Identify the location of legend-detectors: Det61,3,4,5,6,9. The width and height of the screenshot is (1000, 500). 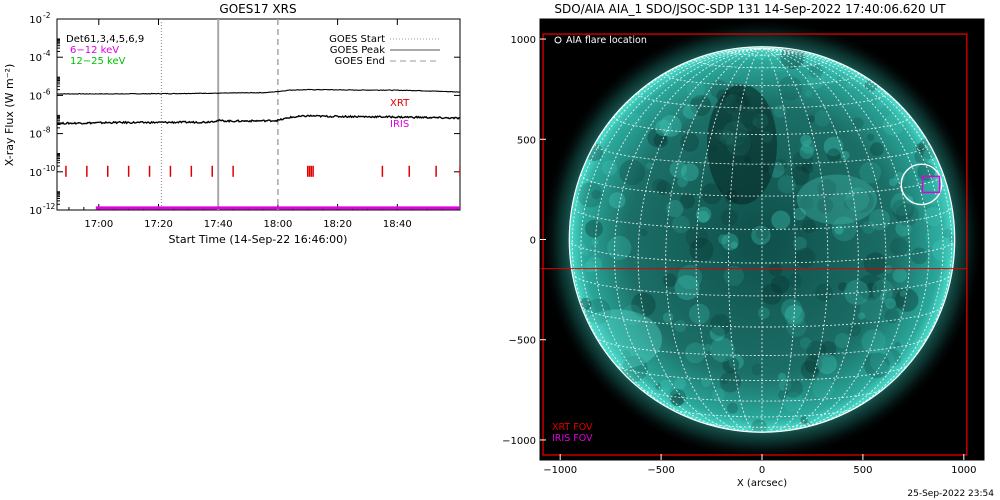
(105, 39).